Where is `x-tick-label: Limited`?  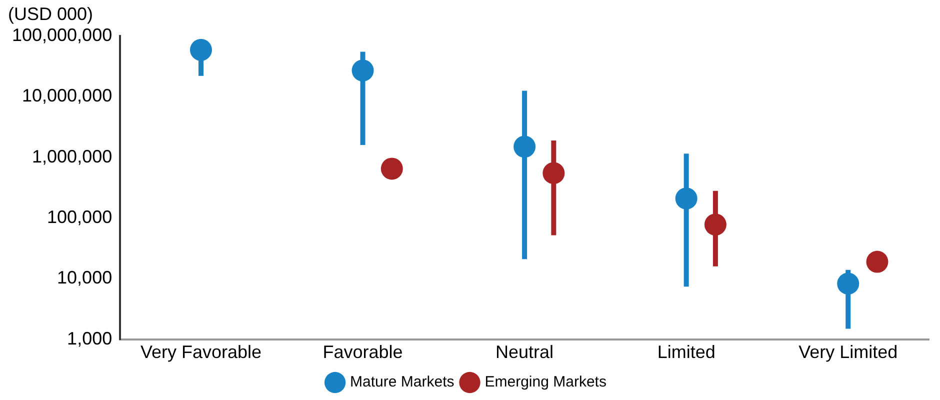
x-tick-label: Limited is located at coordinates (686, 352).